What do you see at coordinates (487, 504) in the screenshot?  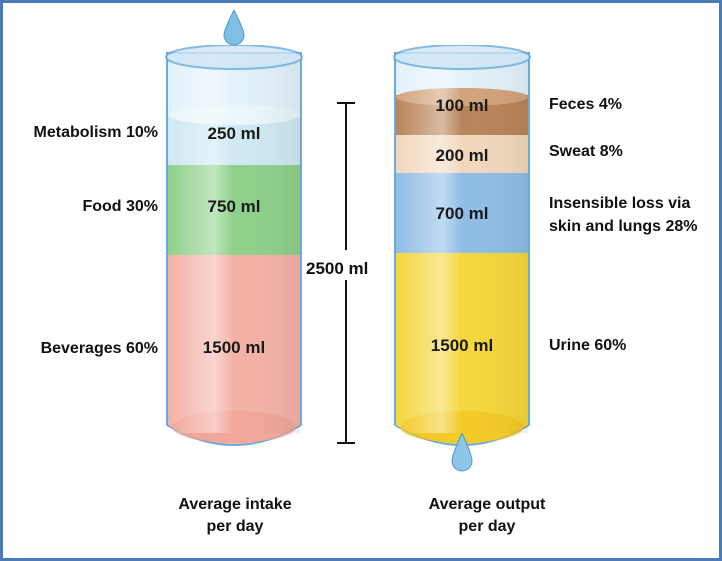 I see `output-caption-line1: Average output` at bounding box center [487, 504].